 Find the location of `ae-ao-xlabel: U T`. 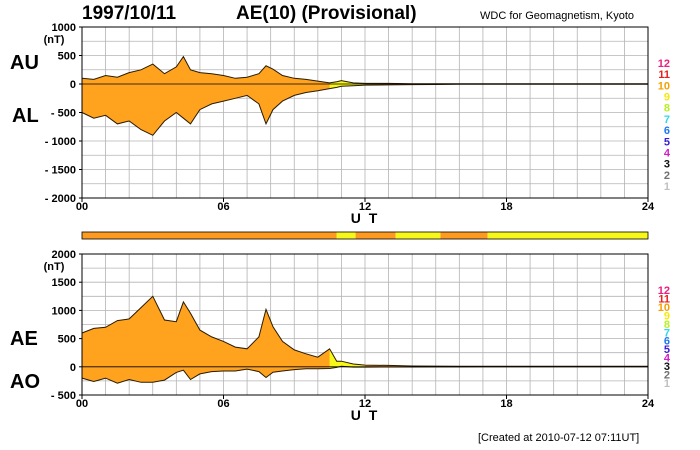

ae-ao-xlabel: U T is located at coordinates (365, 415).